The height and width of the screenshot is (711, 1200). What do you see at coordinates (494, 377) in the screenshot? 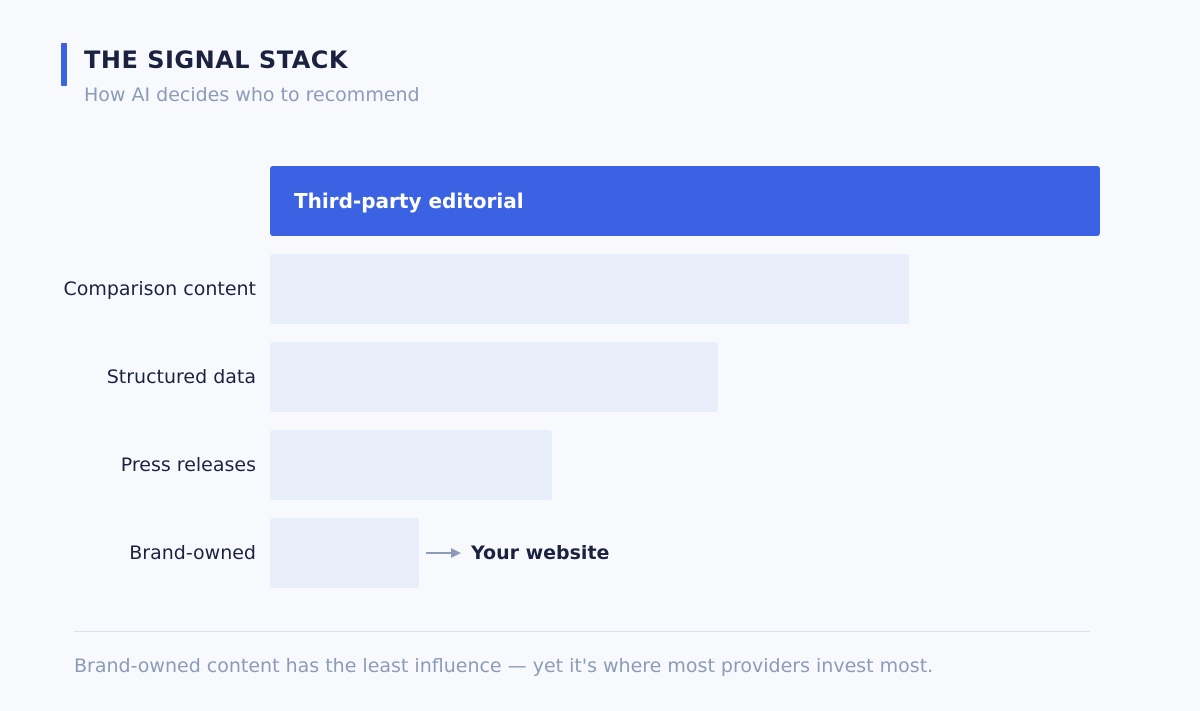
I see `bar-structured-data` at bounding box center [494, 377].